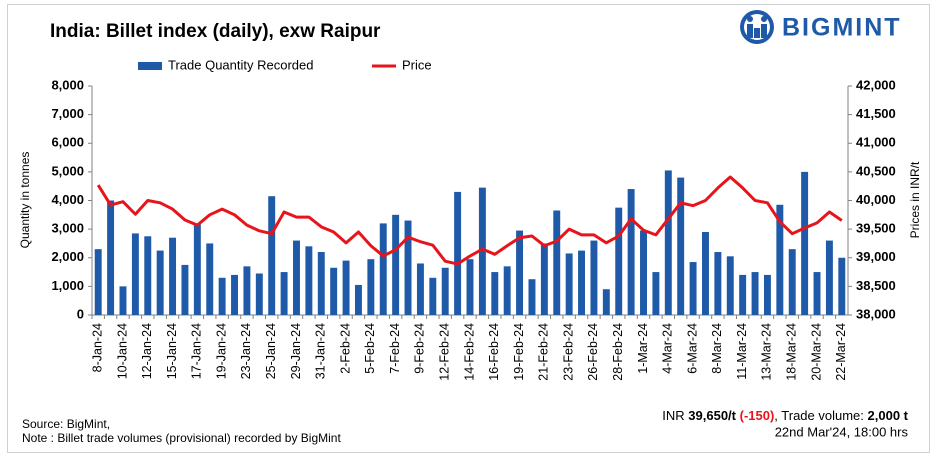  What do you see at coordinates (757, 27) in the screenshot?
I see `logo` at bounding box center [757, 27].